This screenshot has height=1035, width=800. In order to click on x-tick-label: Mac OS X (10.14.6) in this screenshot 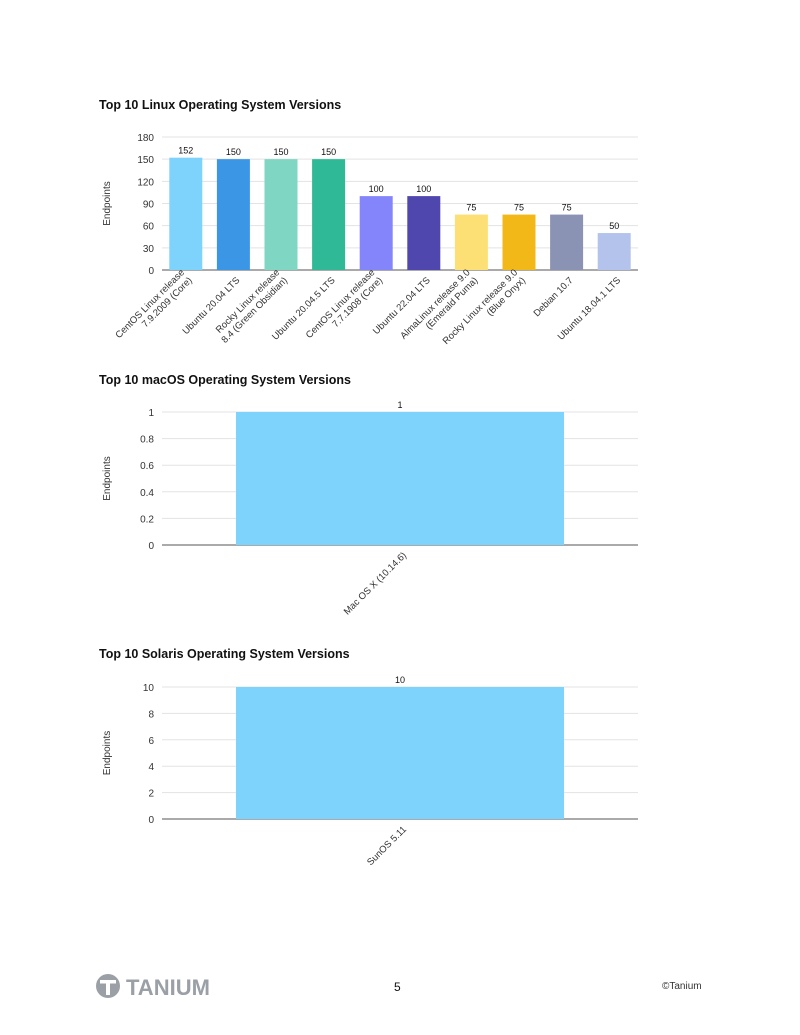, I will do `click(375, 583)`.